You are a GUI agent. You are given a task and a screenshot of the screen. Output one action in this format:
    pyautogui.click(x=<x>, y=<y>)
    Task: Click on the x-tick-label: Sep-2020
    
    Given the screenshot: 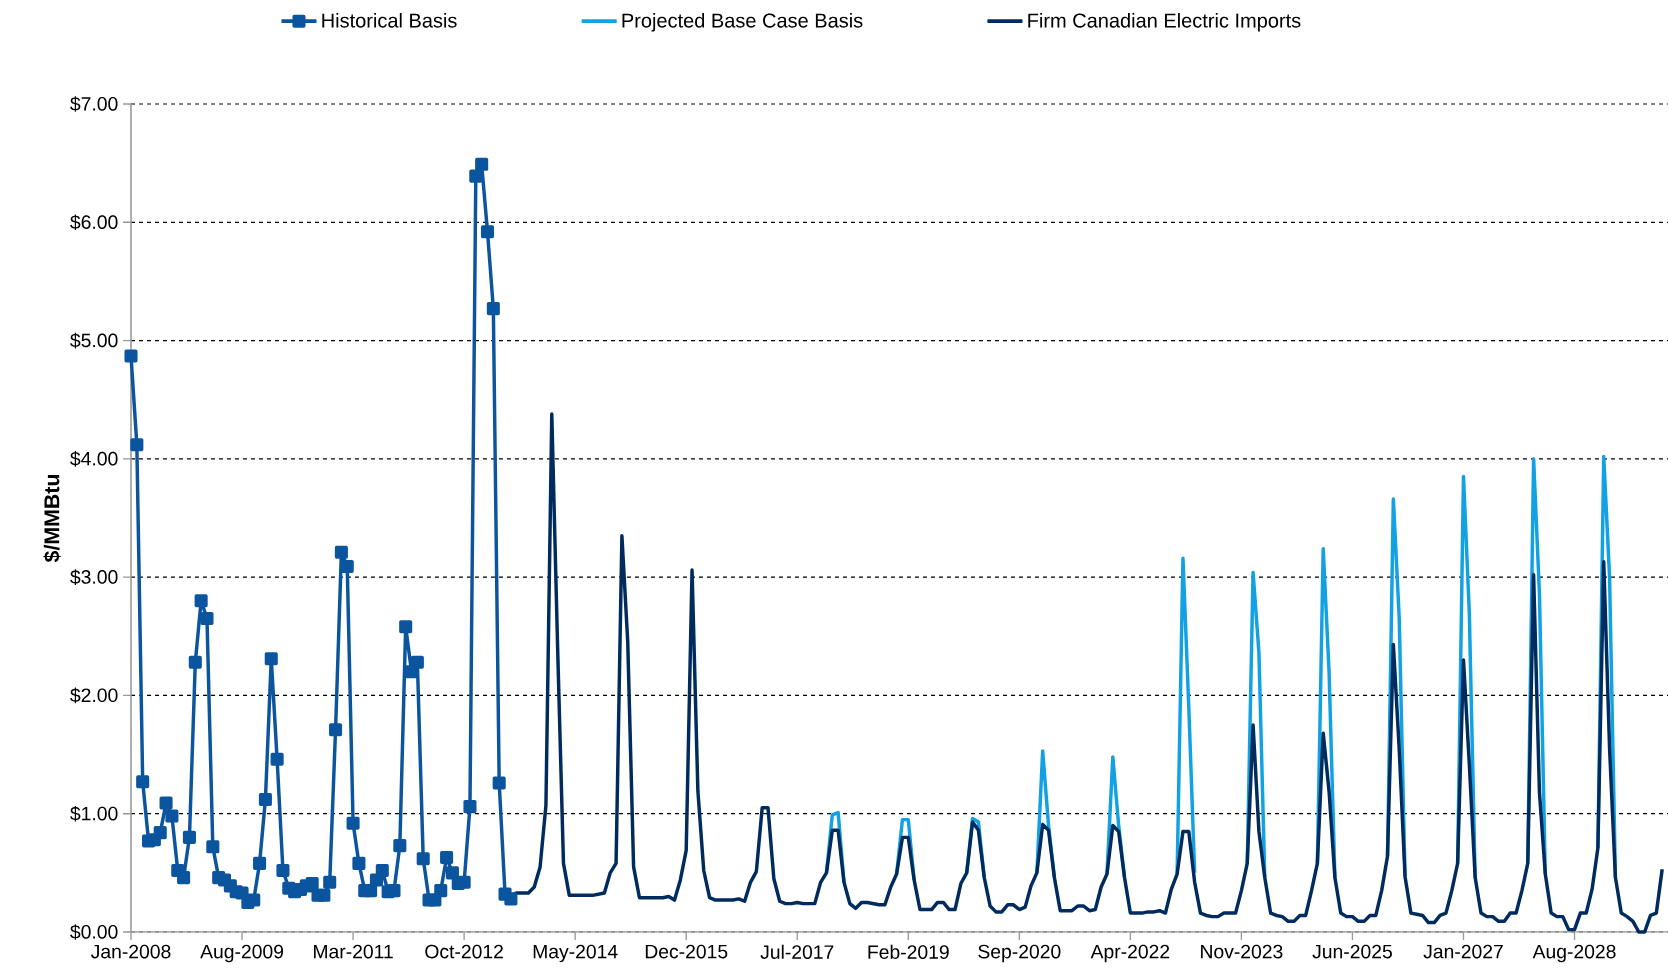 What is the action you would take?
    pyautogui.click(x=1019, y=953)
    